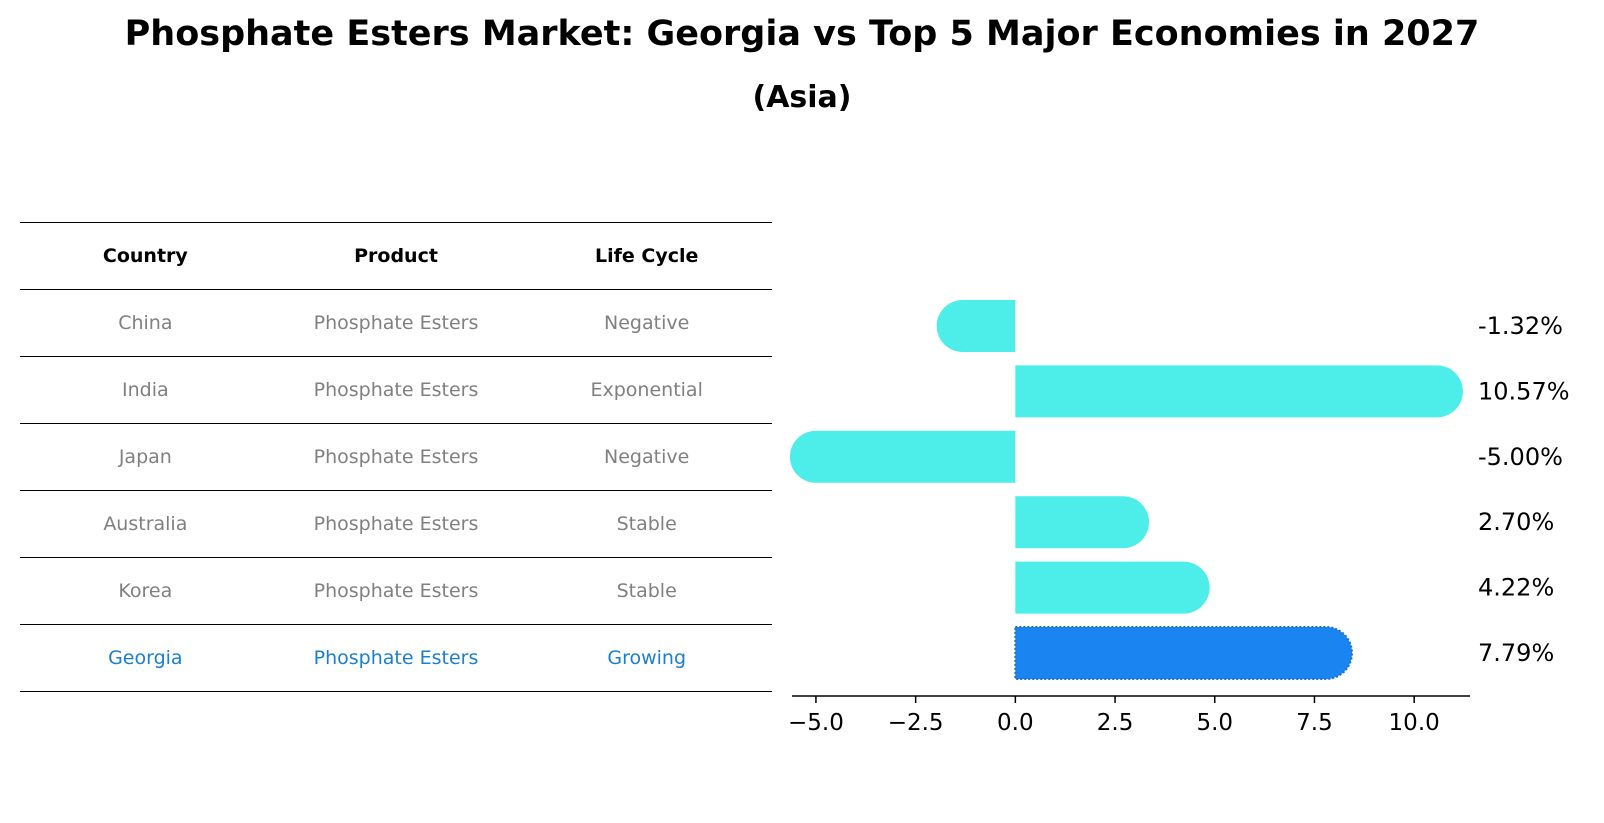 This screenshot has height=823, width=1604. Describe the element at coordinates (1015, 723) in the screenshot. I see `x-tick-label: 0.0` at that location.